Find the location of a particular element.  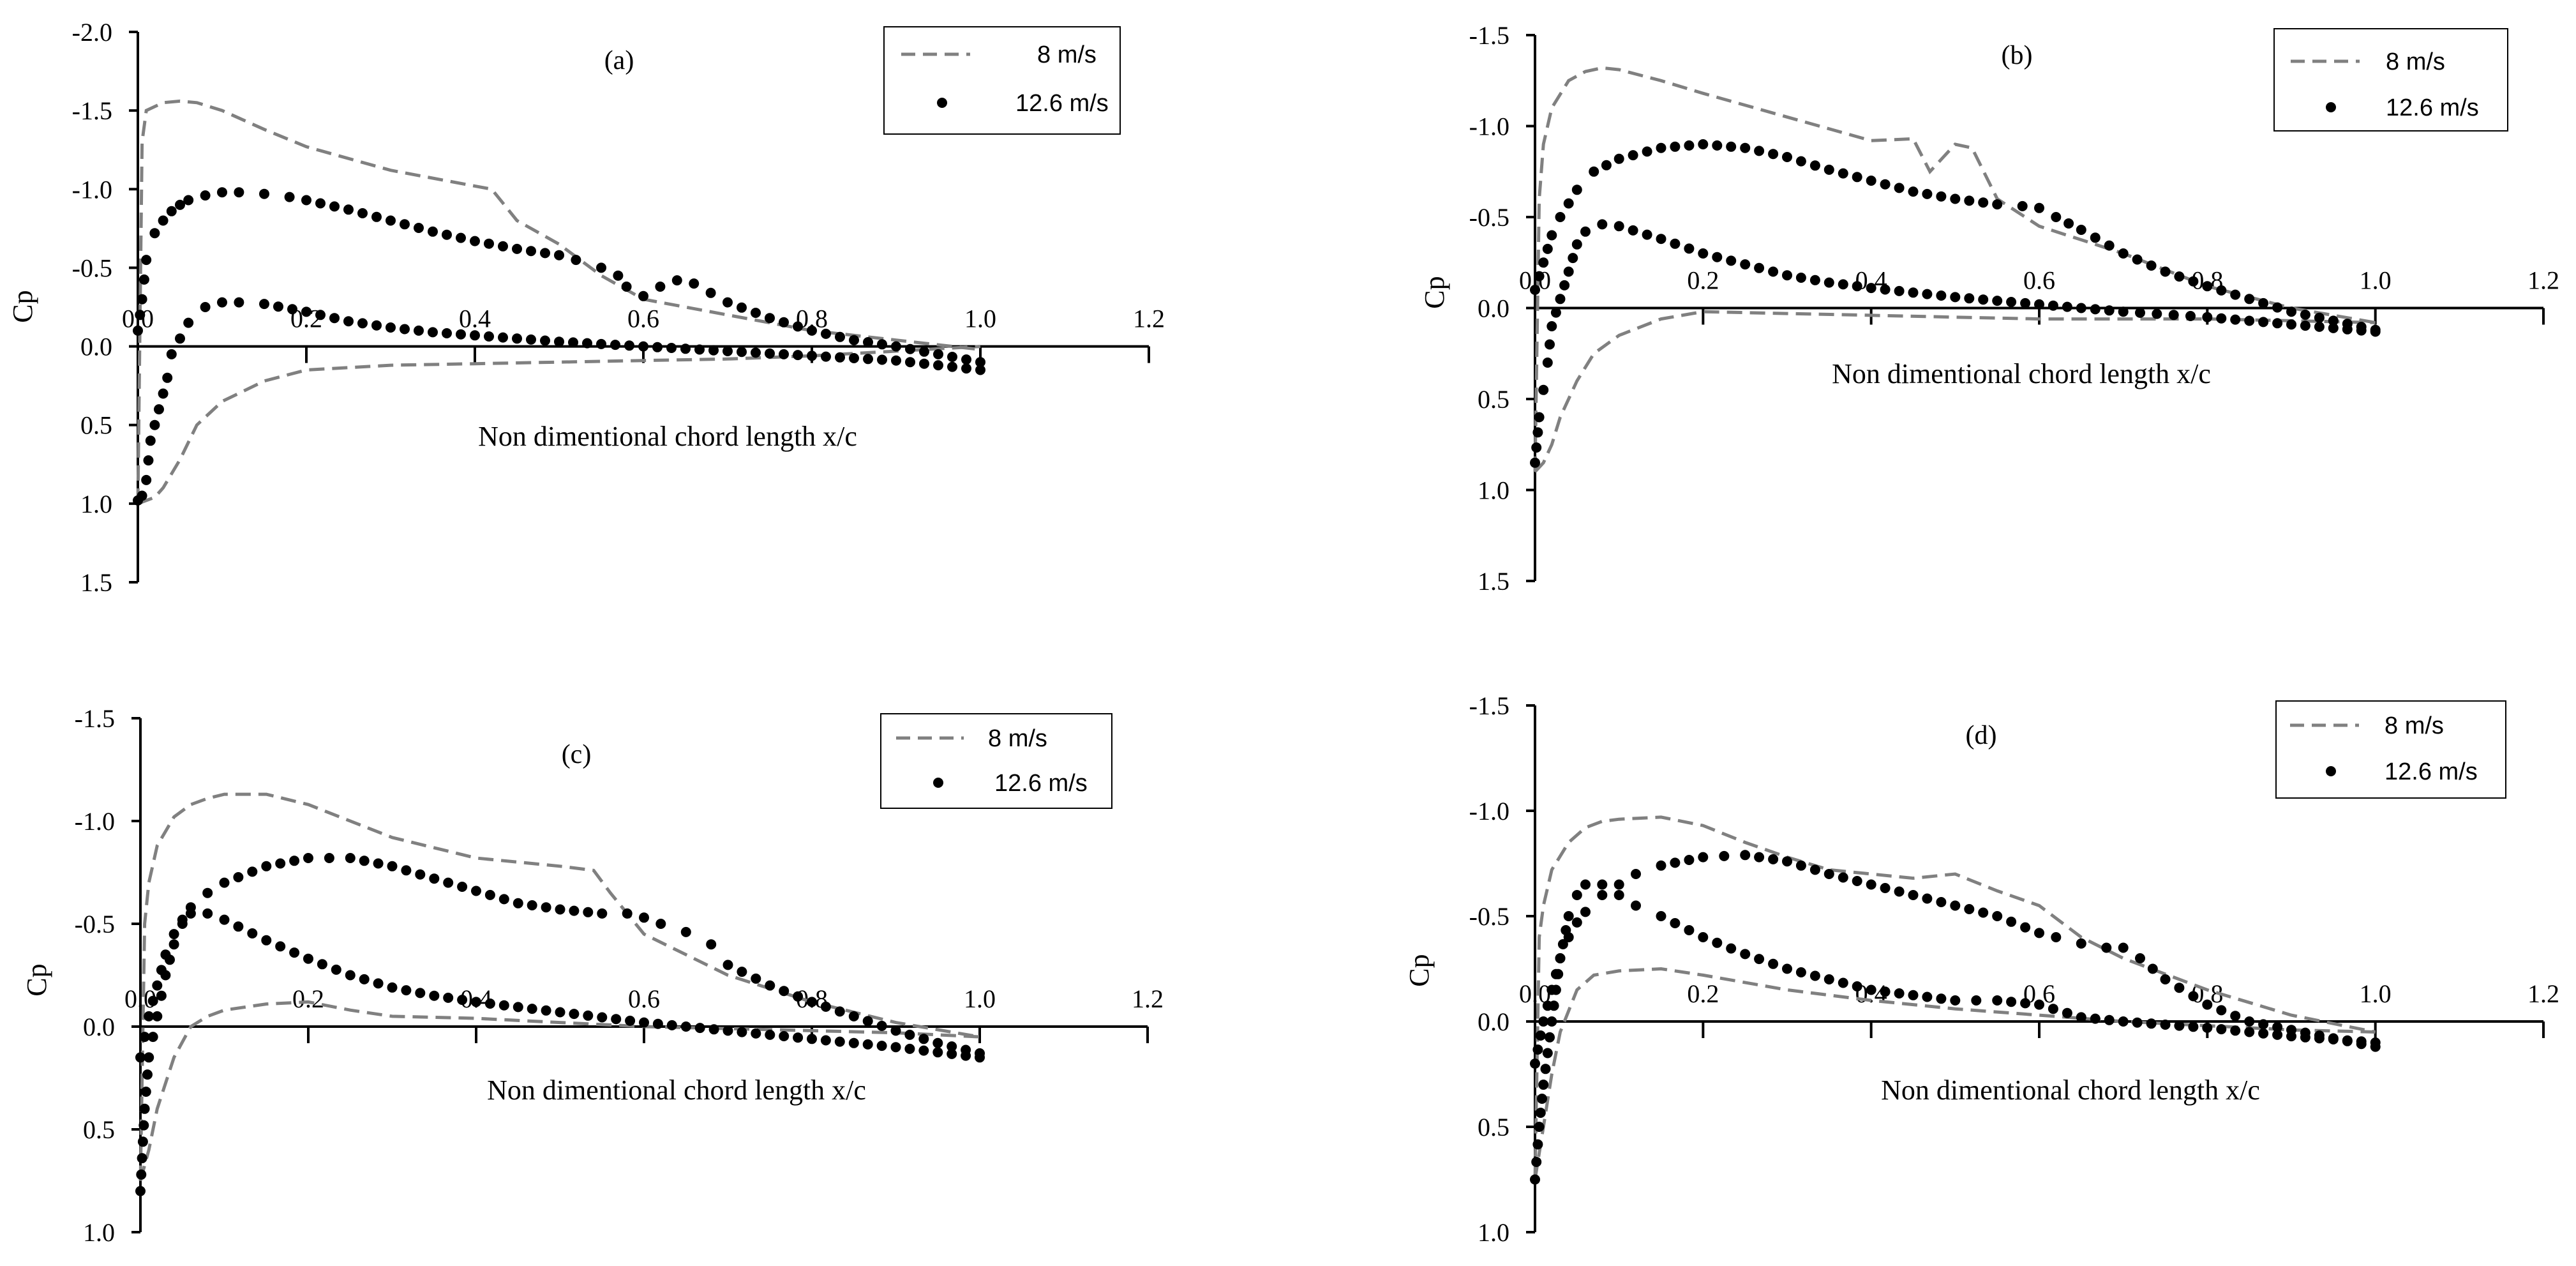

x-tick-label: 0.4 is located at coordinates (475, 319).